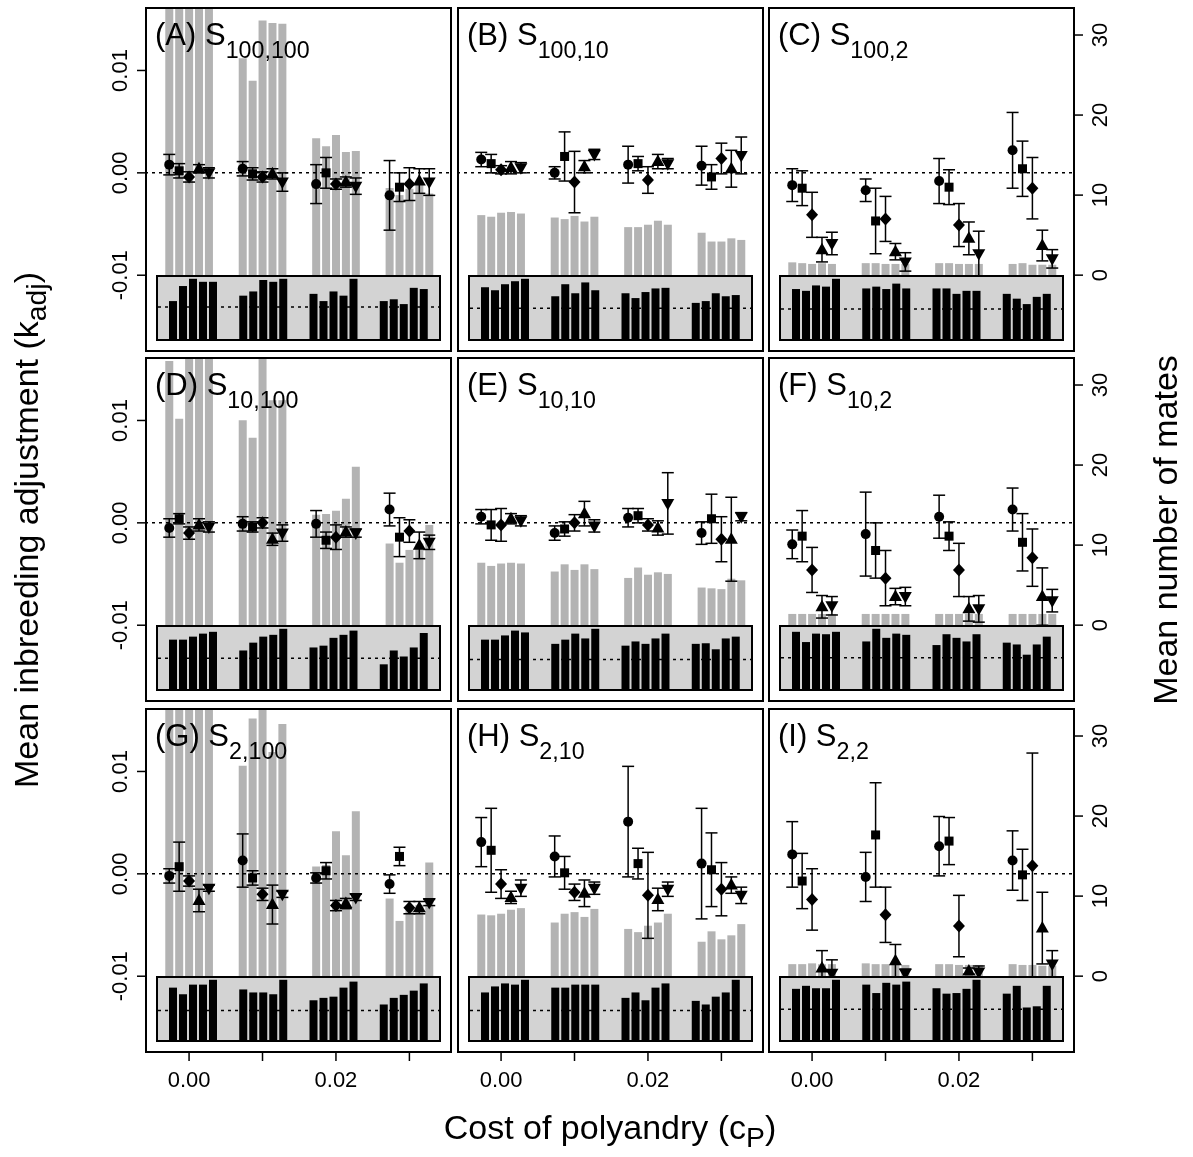 The width and height of the screenshot is (1193, 1157). What do you see at coordinates (1165, 530) in the screenshot?
I see `y2-axis-title: Mean number of mates` at bounding box center [1165, 530].